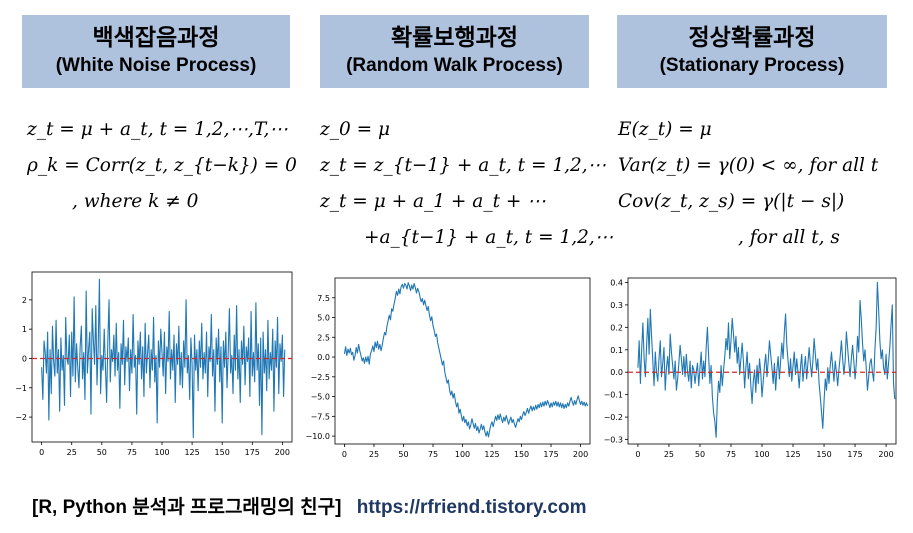 The width and height of the screenshot is (913, 533). What do you see at coordinates (24, 358) in the screenshot?
I see `y-tick-label: 0` at bounding box center [24, 358].